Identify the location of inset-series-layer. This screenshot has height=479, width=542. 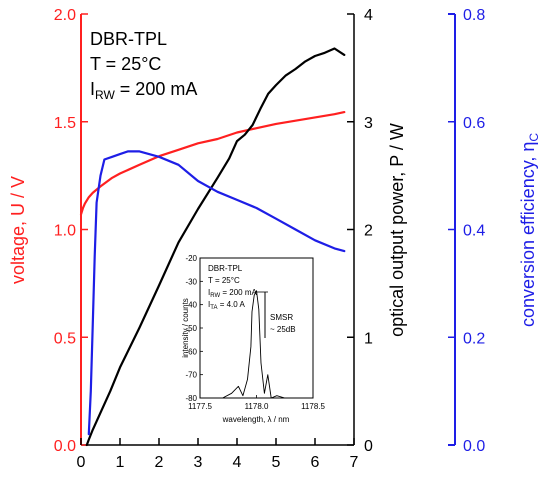
(250, 344).